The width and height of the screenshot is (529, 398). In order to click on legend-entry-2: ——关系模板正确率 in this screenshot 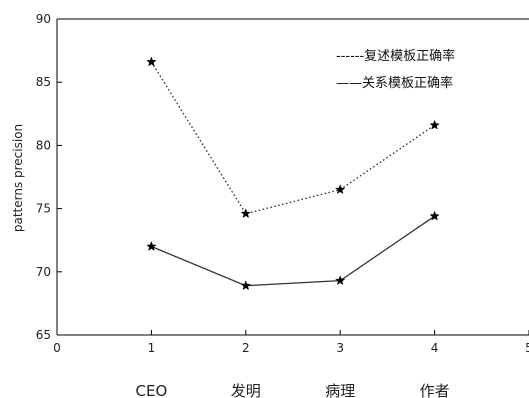, I will do `click(394, 83)`.